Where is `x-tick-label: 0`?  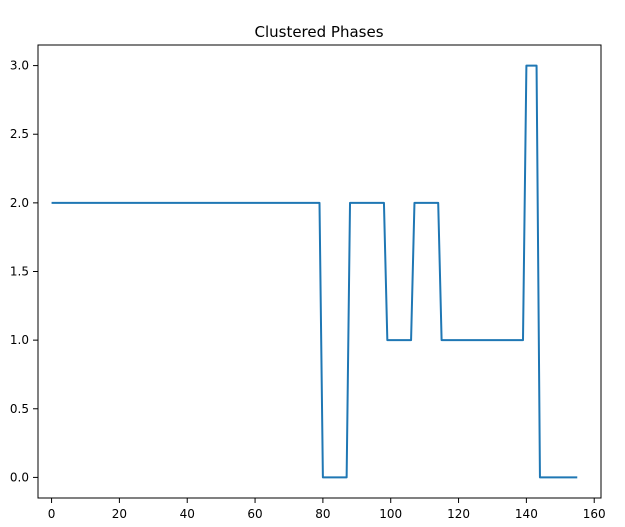 x-tick-label: 0 is located at coordinates (52, 514).